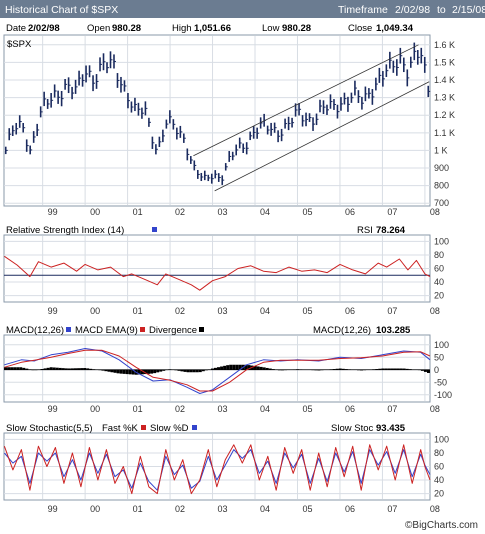 The image size is (485, 534). Describe the element at coordinates (65, 230) in the screenshot. I see `rsi-title: Relative Strength Index (14)` at that location.